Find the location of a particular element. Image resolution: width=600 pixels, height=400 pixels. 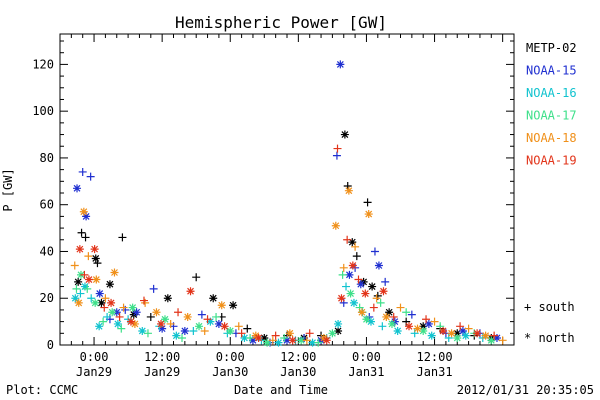

footer-source: Plot: CCMC is located at coordinates (42, 390).